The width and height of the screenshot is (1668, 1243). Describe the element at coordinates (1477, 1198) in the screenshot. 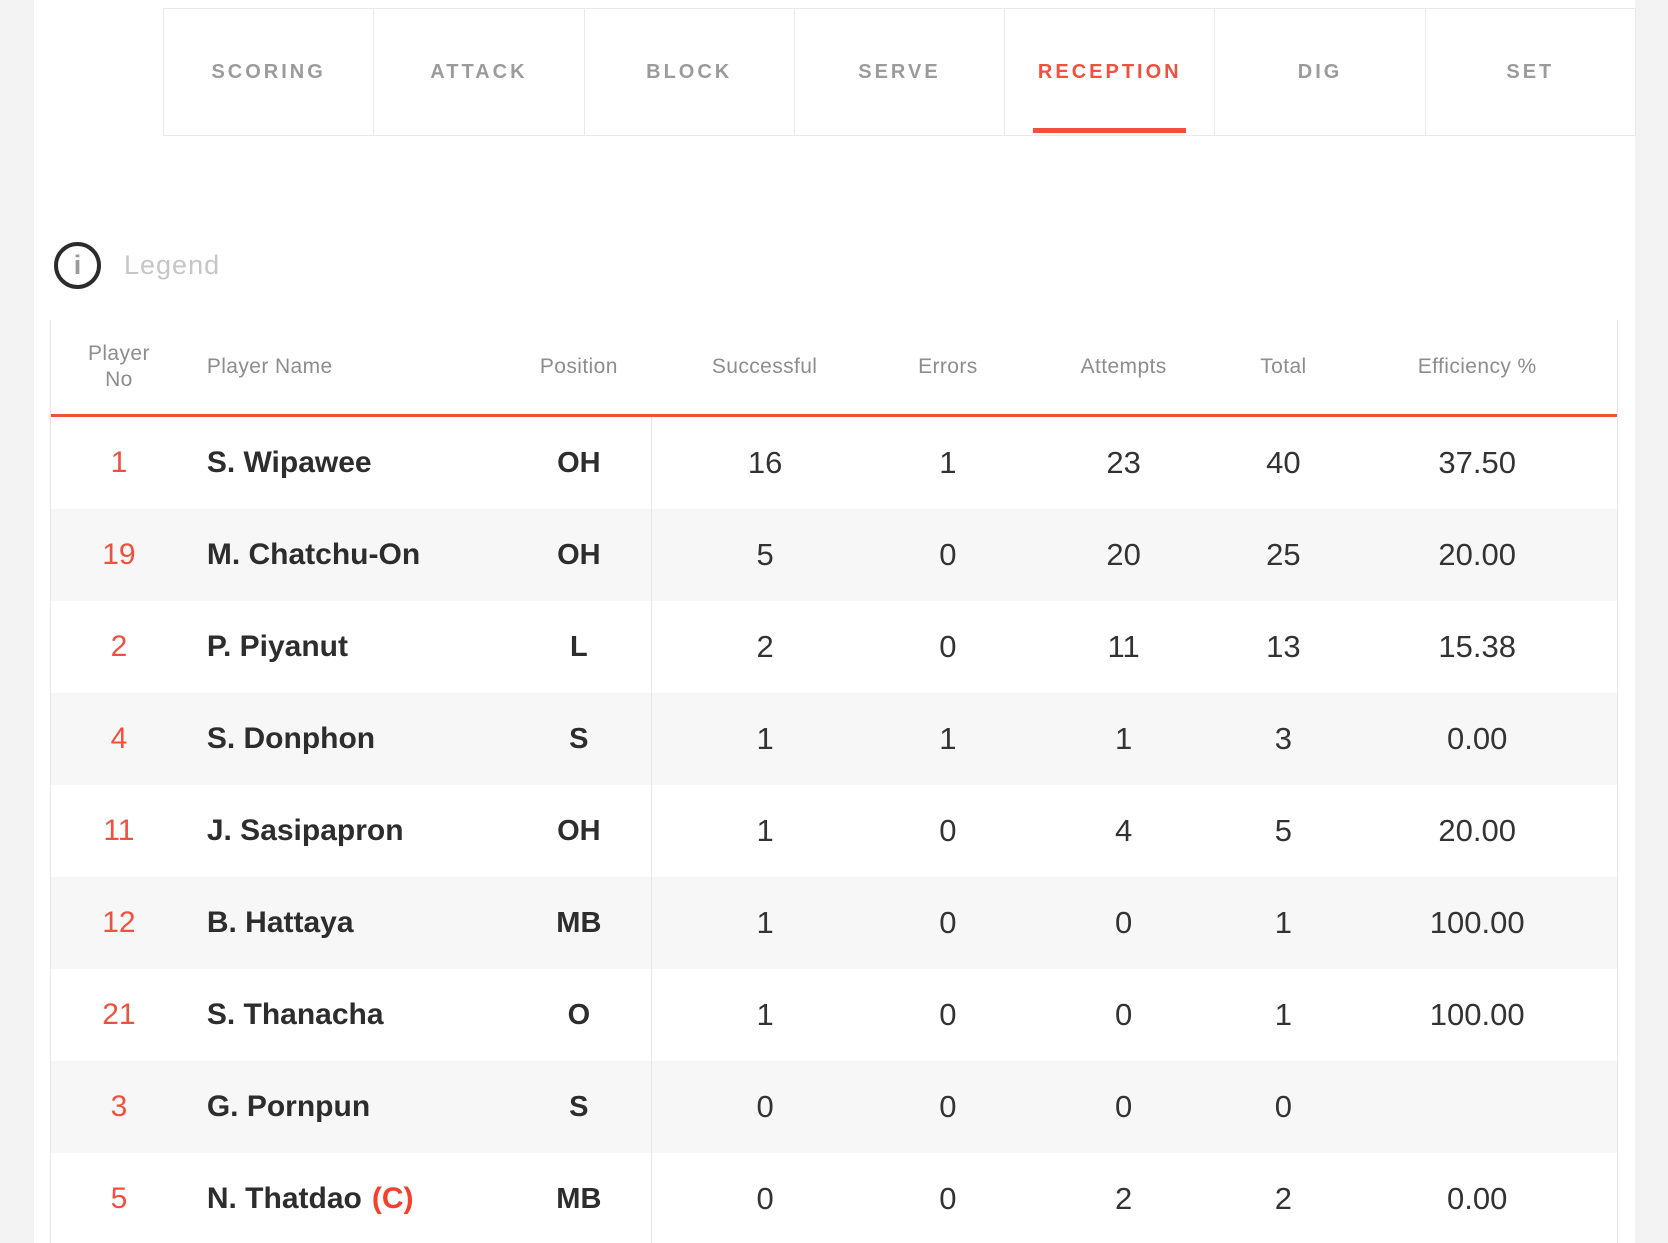

I see `efficiency-cell: 0.00` at that location.